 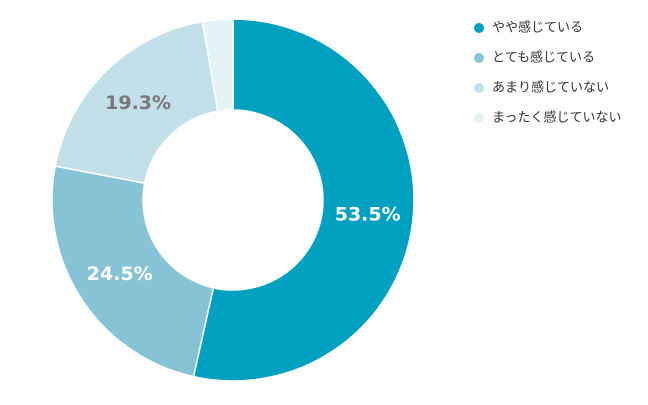 I want to click on legend-label: あまり感じていない, so click(x=550, y=88).